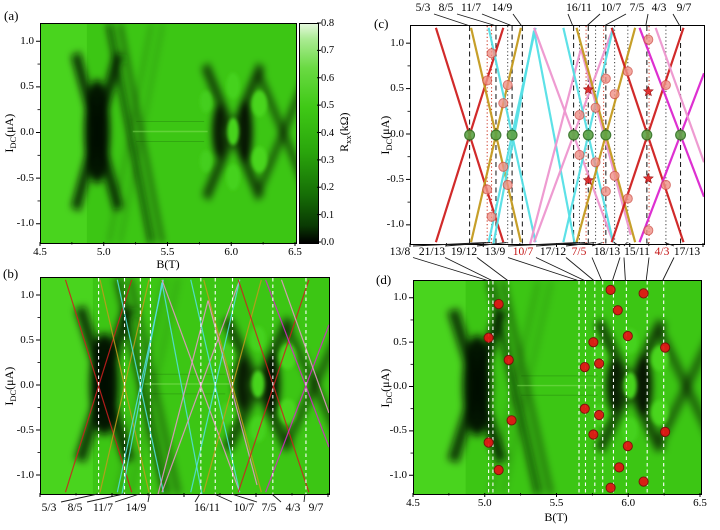  I want to click on fraction-label-top: 16/11, so click(579, 8).